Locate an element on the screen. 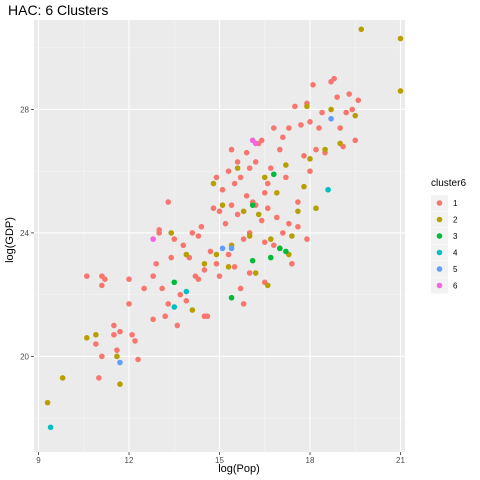  y-axis-title: log(GDP) is located at coordinates (10, 240).